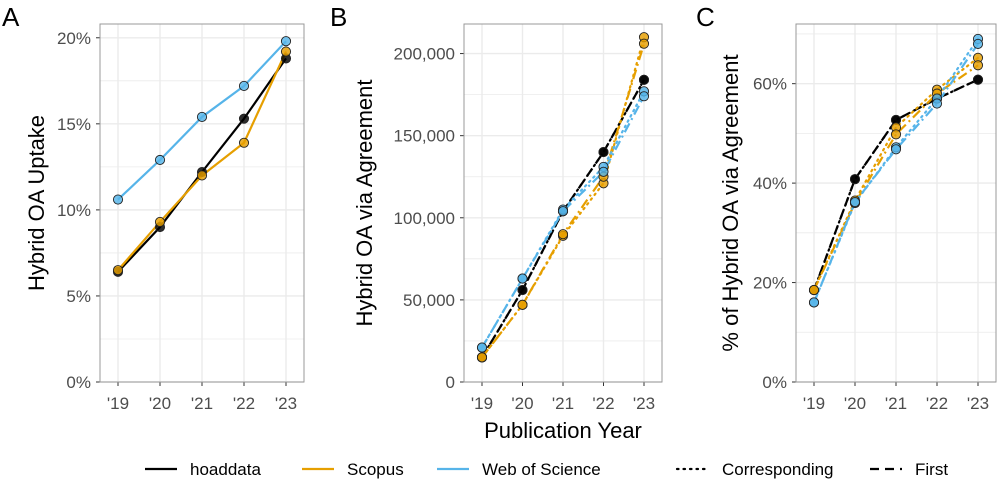 Image resolution: width=1000 pixels, height=481 pixels. I want to click on panel-b-x-tick-label: '23, so click(644, 403).